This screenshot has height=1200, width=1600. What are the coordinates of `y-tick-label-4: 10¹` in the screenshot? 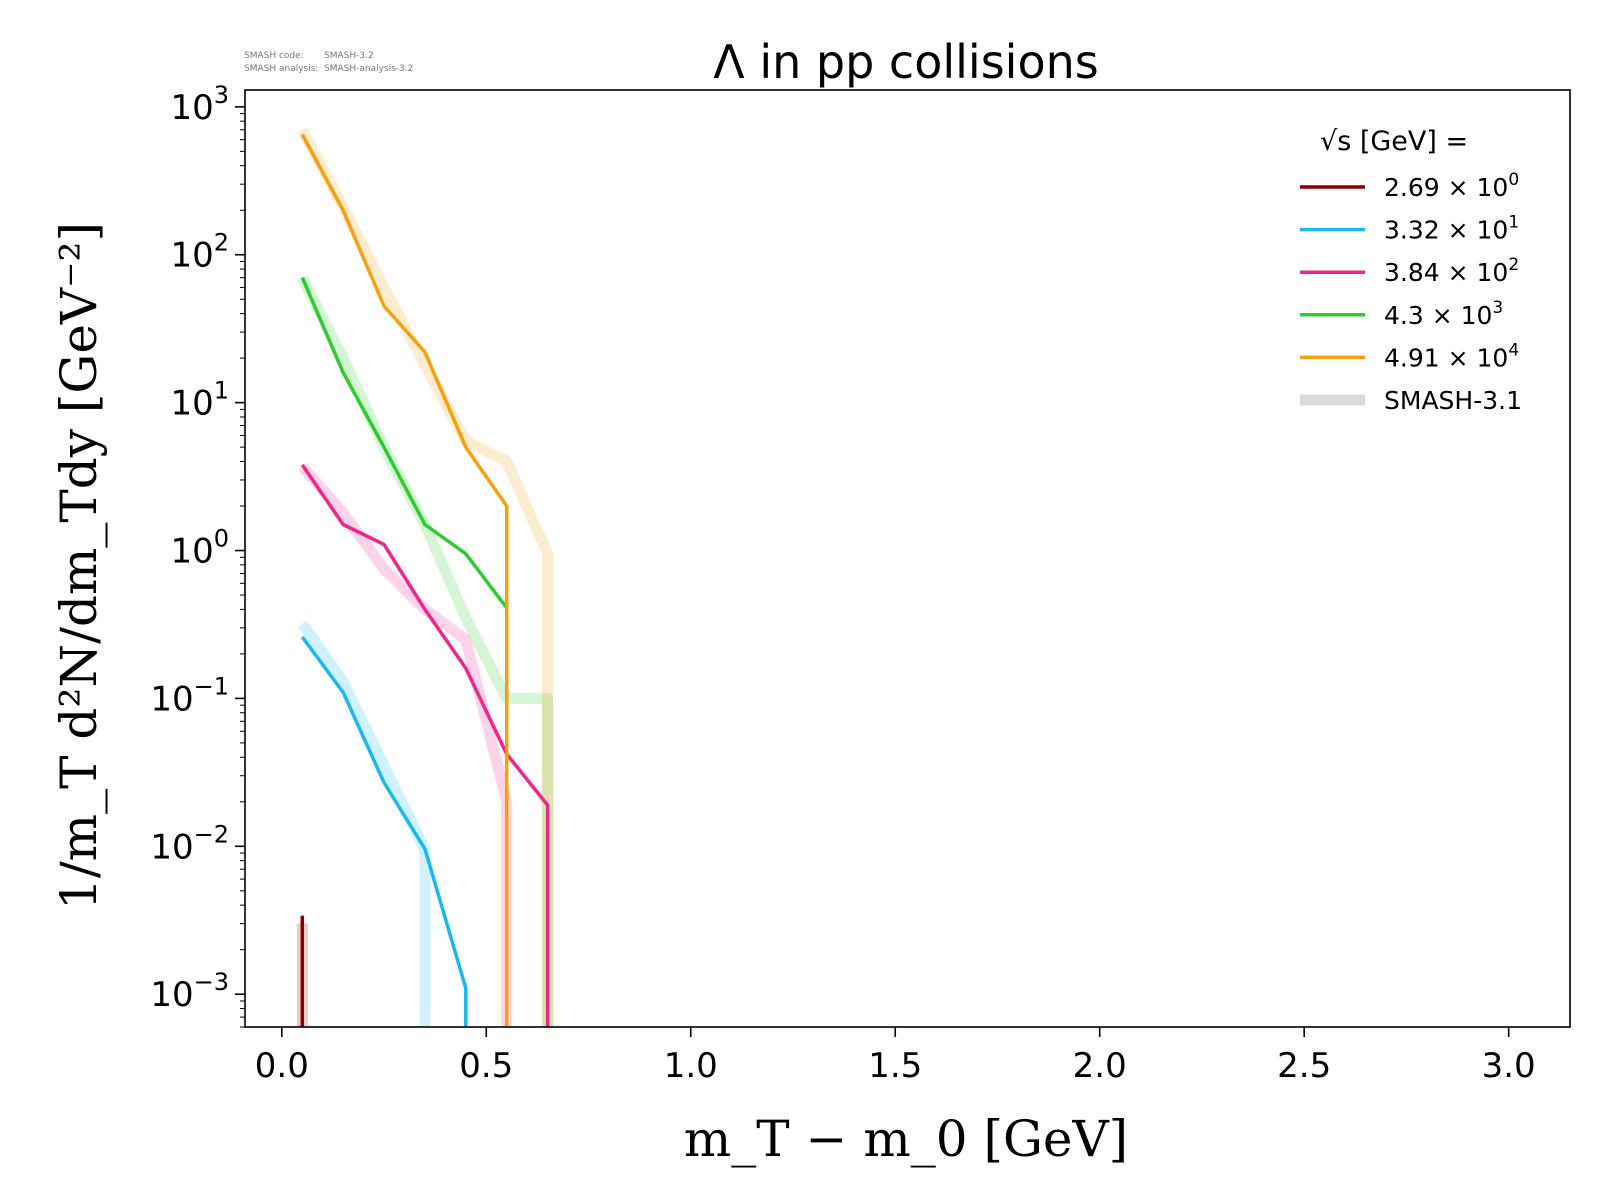 It's located at (199, 400).